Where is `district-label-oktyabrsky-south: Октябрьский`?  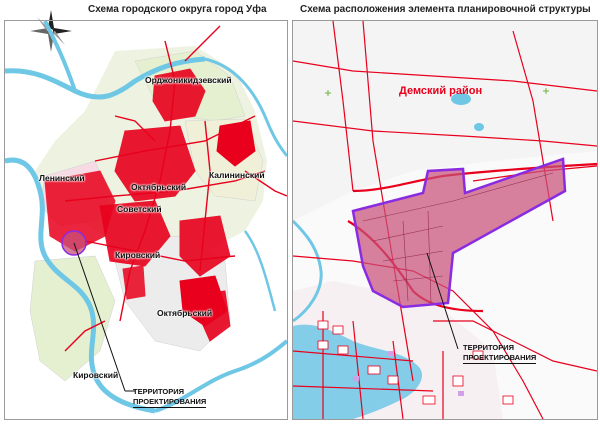 district-label-oktyabrsky-south: Октябрьский is located at coordinates (185, 313).